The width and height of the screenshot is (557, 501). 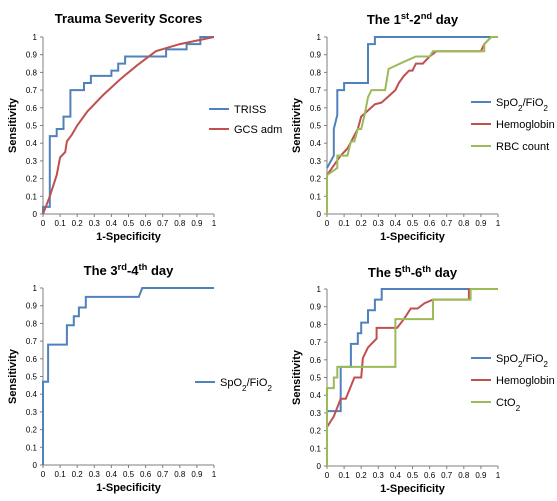 What do you see at coordinates (522, 147) in the screenshot?
I see `legend-label: RBC count` at bounding box center [522, 147].